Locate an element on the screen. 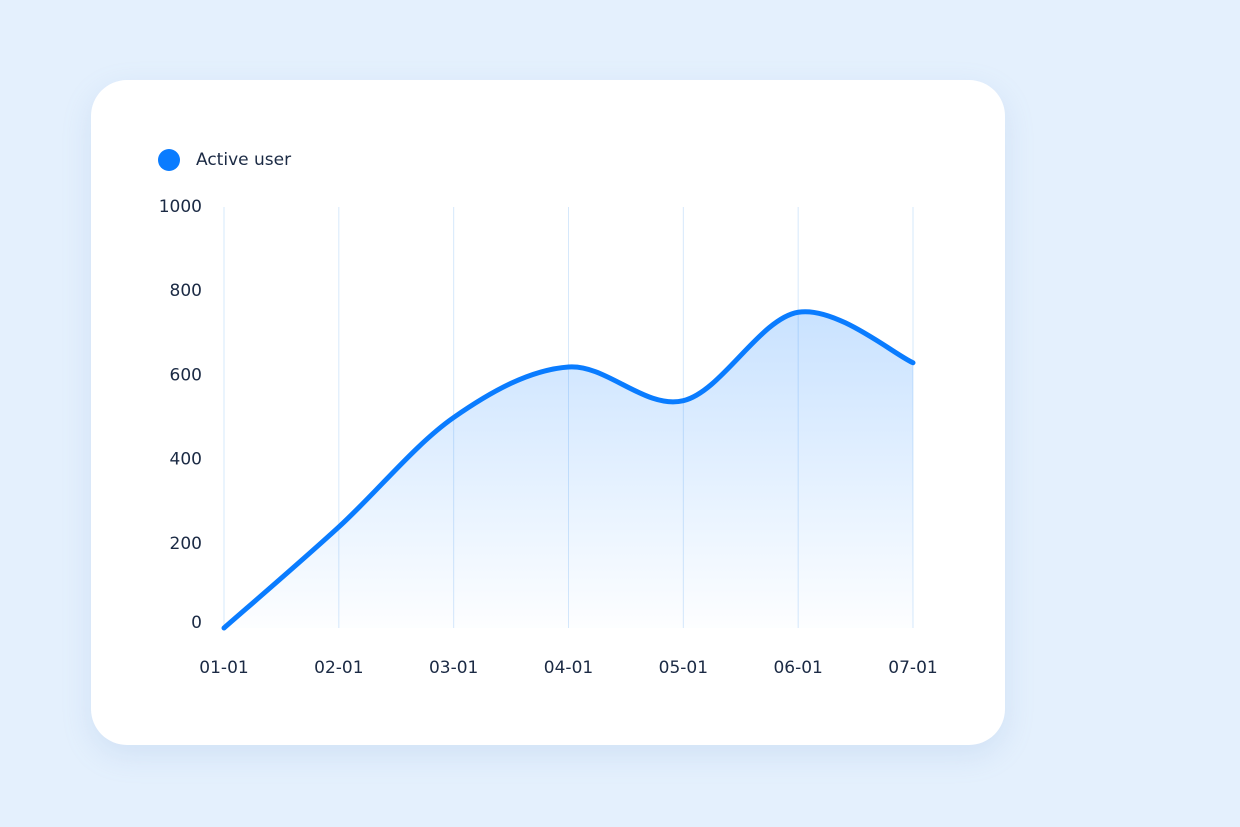  y-tick-label: 0 is located at coordinates (196, 623).